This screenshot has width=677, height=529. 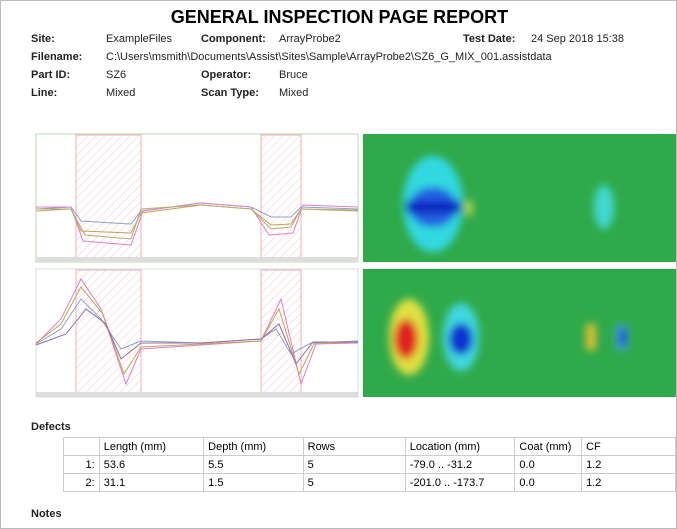 What do you see at coordinates (81, 446) in the screenshot?
I see `corner-cell` at bounding box center [81, 446].